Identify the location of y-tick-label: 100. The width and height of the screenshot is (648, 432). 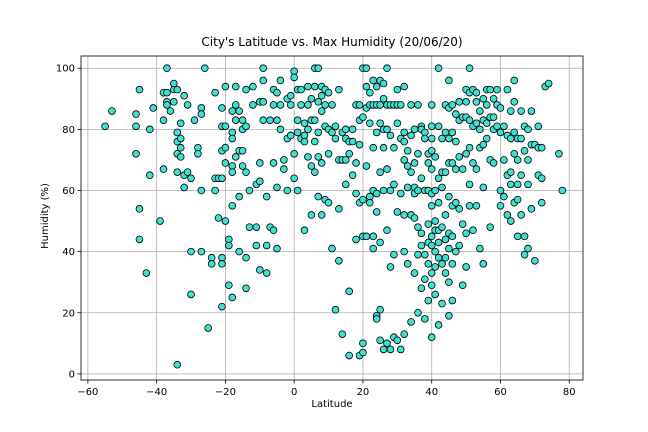
(65, 69).